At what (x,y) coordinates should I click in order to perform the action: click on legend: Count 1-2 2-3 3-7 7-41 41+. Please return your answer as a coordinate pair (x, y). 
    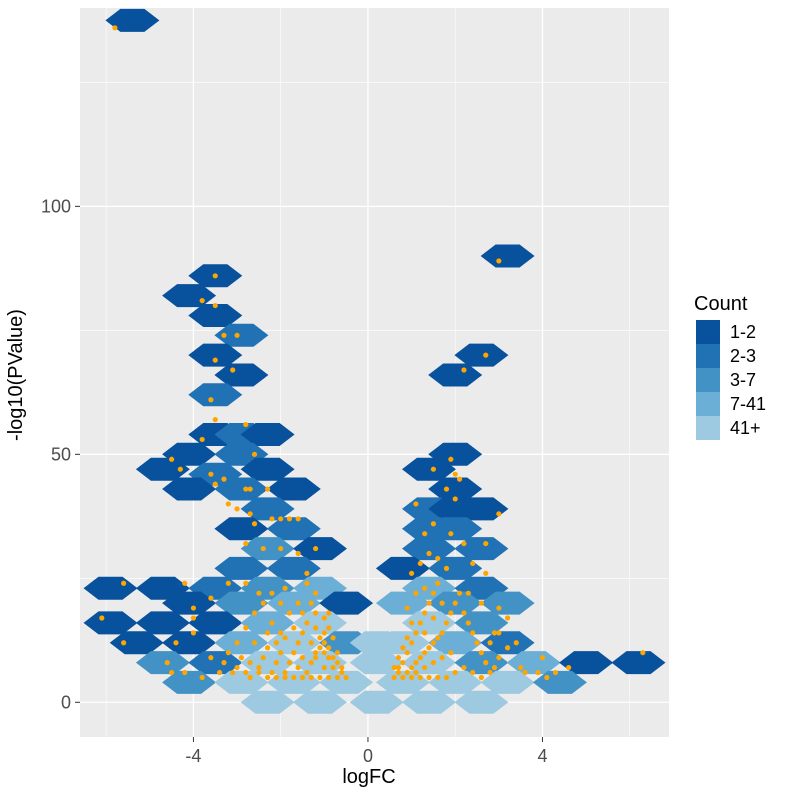
    Looking at the image, I should click on (730, 366).